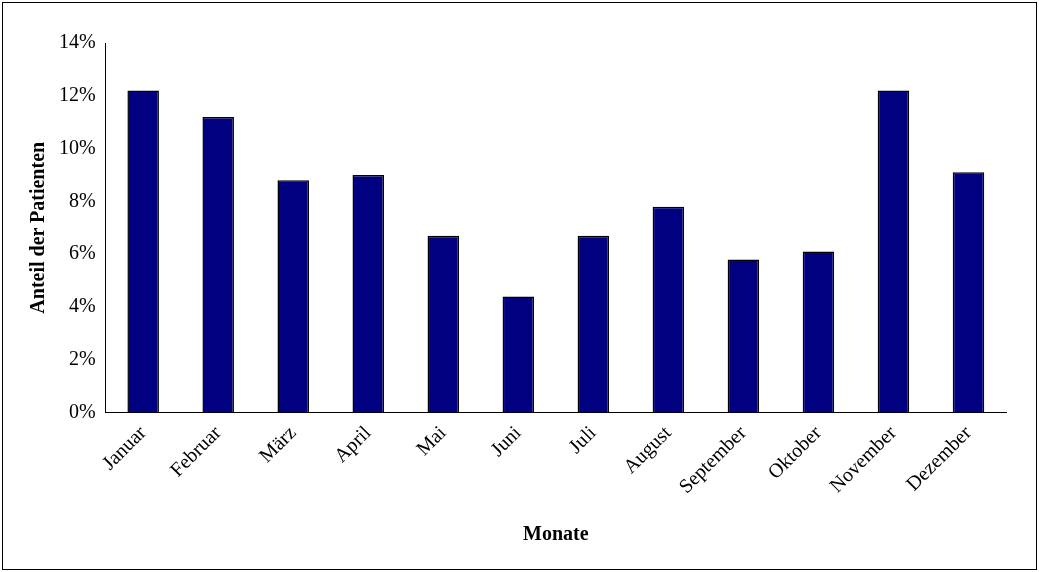  I want to click on y-tick-label: 8%, so click(82, 199).